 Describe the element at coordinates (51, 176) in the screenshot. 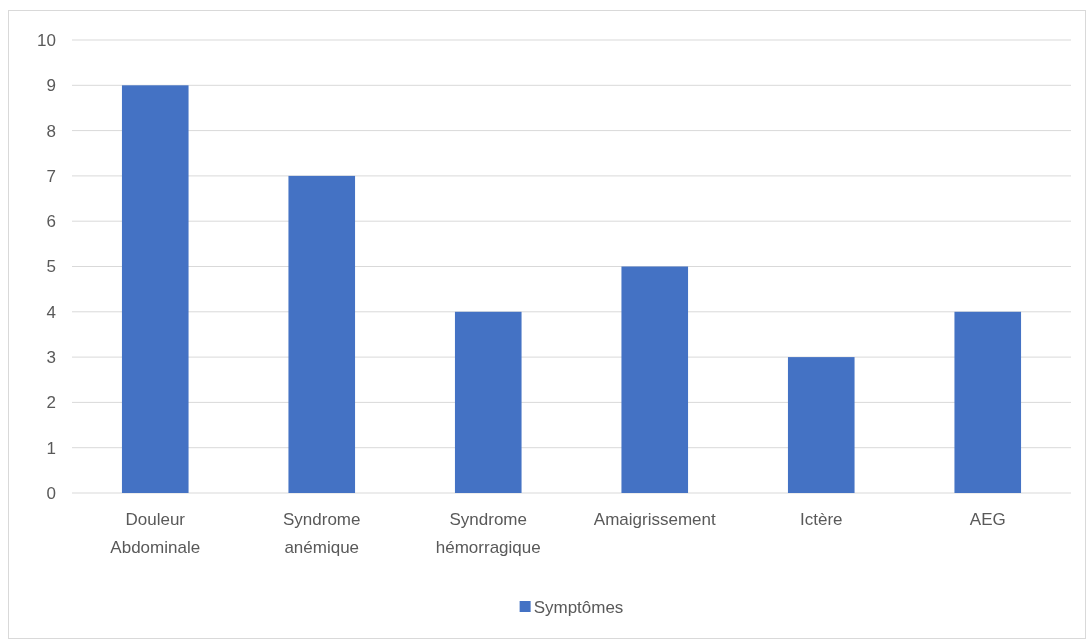

I see `y-tick-label: 7` at that location.